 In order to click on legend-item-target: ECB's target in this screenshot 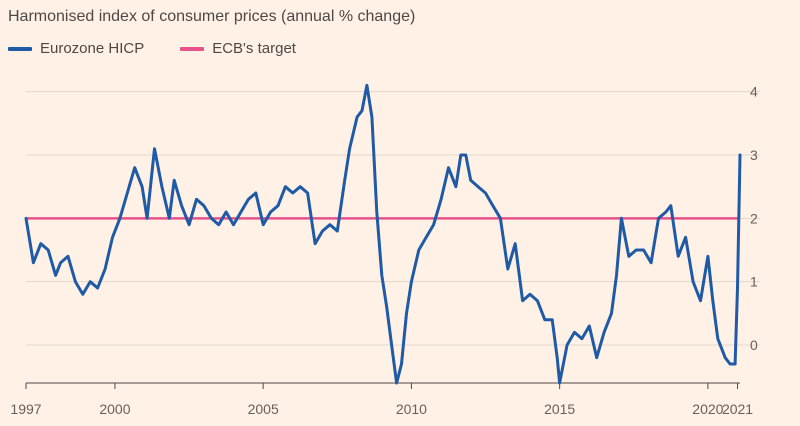, I will do `click(238, 48)`.